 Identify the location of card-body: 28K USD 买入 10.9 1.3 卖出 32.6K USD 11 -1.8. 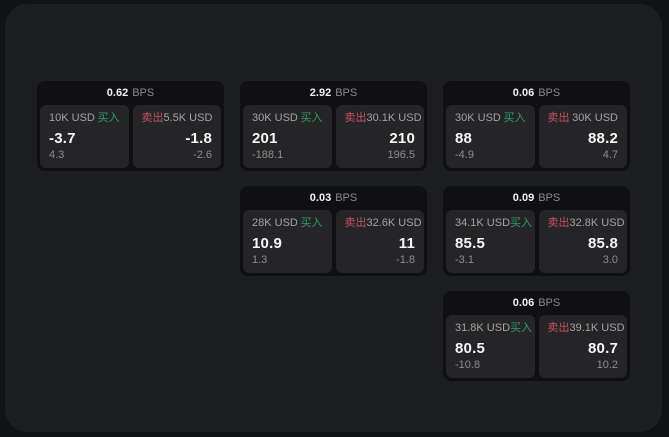
(333, 243).